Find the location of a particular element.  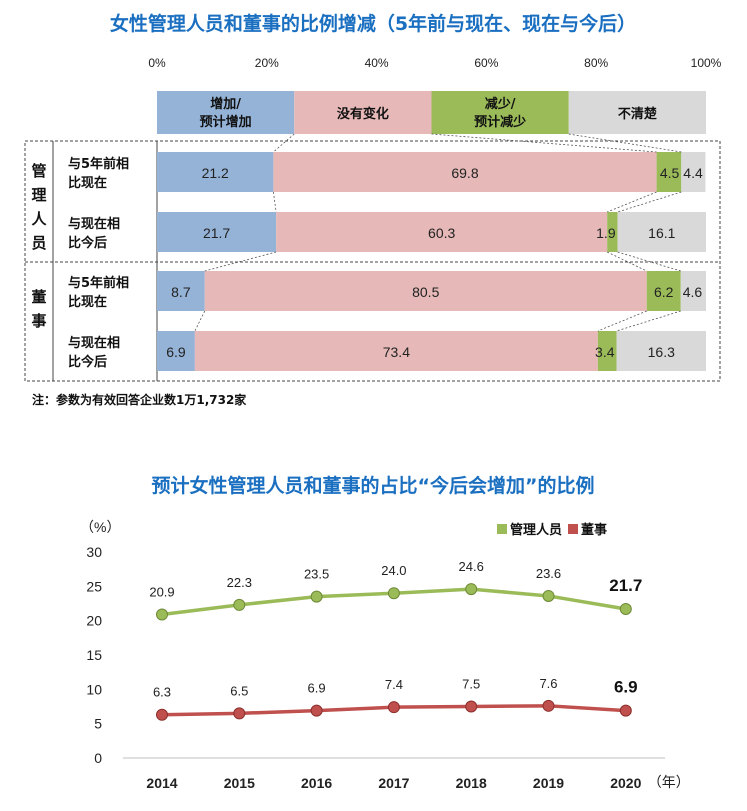

line-x-tick: 2019 is located at coordinates (548, 783).